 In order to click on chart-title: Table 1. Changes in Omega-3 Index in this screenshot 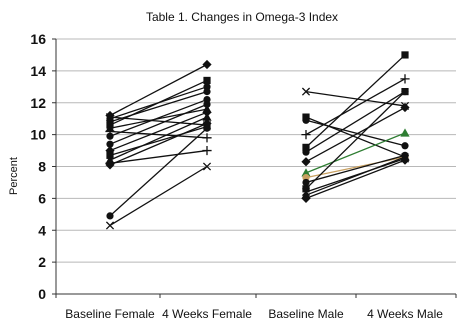, I will do `click(242, 17)`.